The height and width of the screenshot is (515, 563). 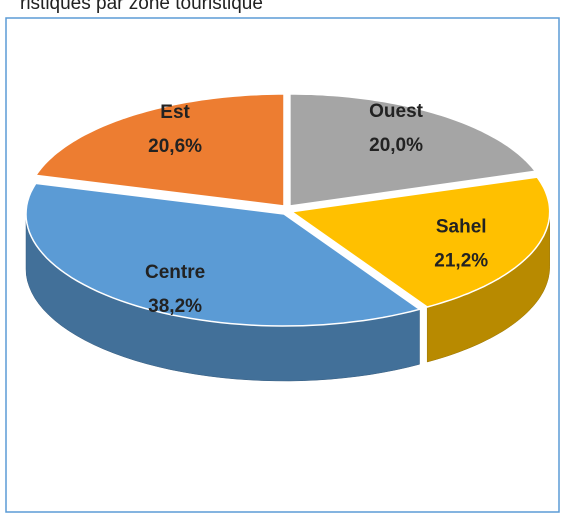 What do you see at coordinates (461, 227) in the screenshot?
I see `slice-name: Sahel` at bounding box center [461, 227].